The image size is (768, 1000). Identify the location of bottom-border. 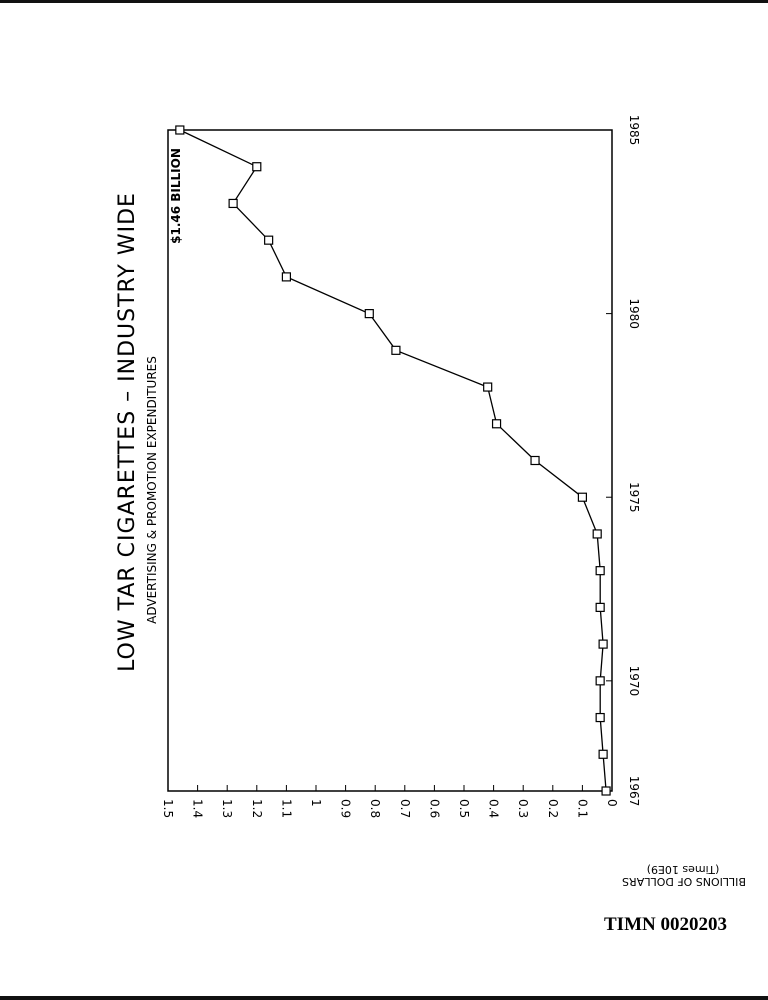
(384, 998).